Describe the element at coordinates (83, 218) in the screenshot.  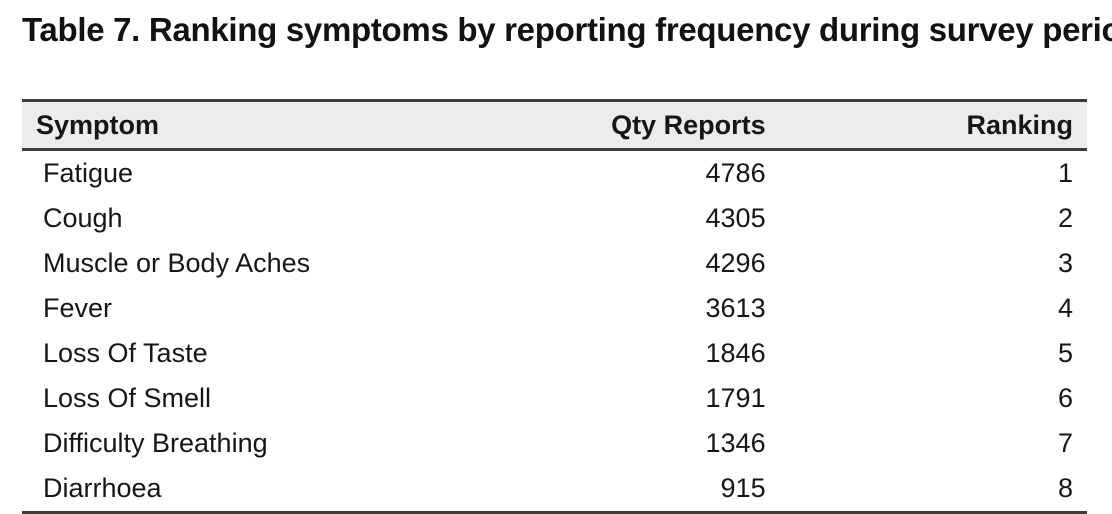
I see `cell-symptom: Cough` at that location.